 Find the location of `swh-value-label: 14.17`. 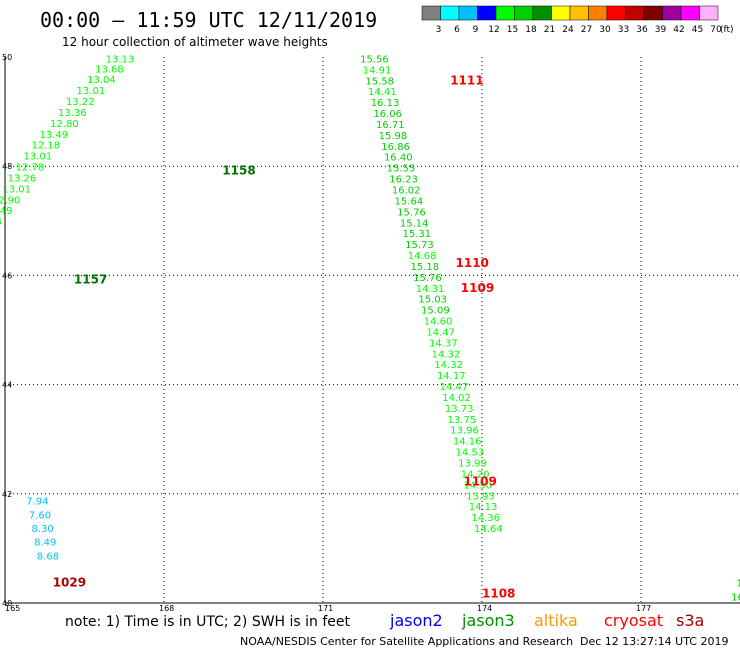

swh-value-label: 14.17 is located at coordinates (451, 376).